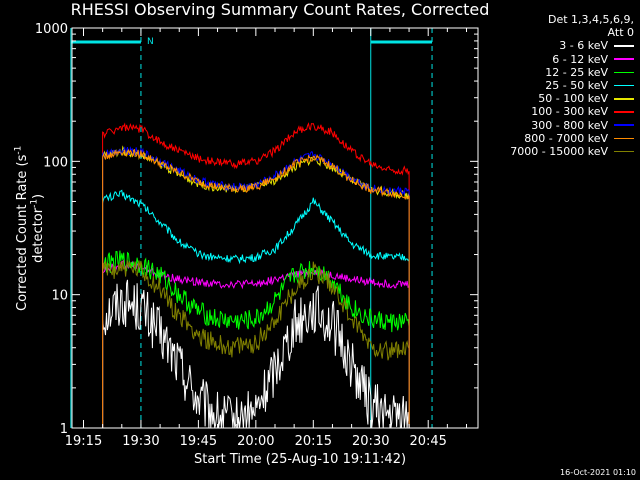 The image size is (640, 480). I want to click on legend-entry: 50 - 100 keV, so click(549, 98).